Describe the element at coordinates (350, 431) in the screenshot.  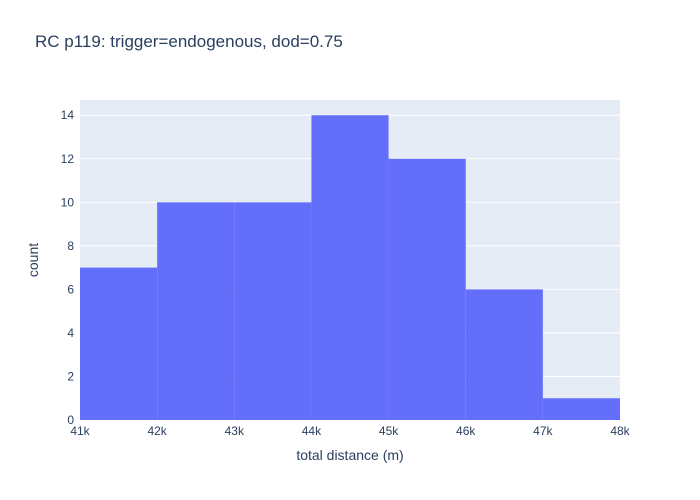
I see `x-axis-ticks: 41k 42k 43k 44k 45k 46k 47k 48k` at that location.